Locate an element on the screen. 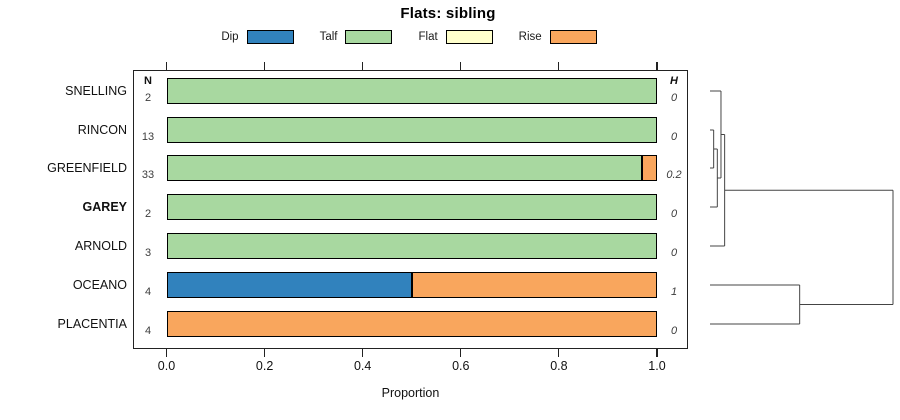  category-label: PLACENTIA is located at coordinates (92, 324).